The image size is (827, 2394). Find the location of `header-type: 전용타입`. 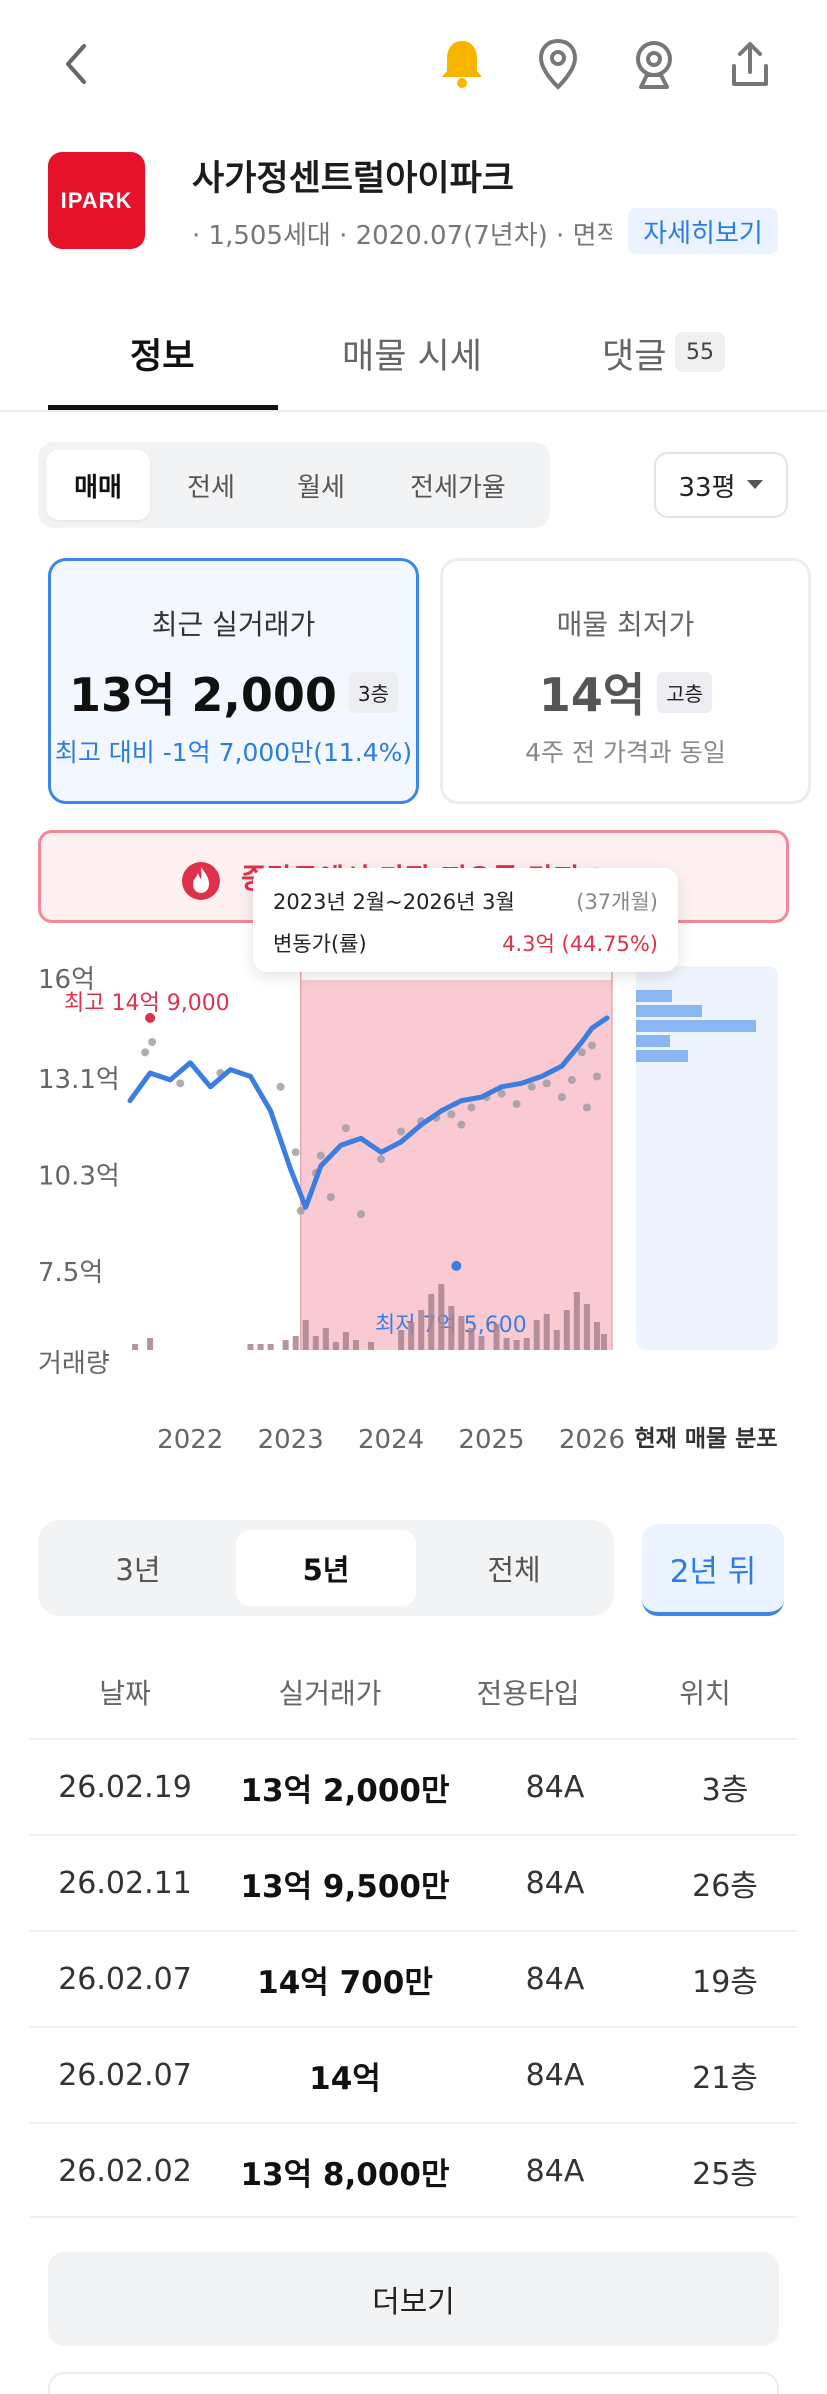

header-type: 전용타입 is located at coordinates (528, 1693).